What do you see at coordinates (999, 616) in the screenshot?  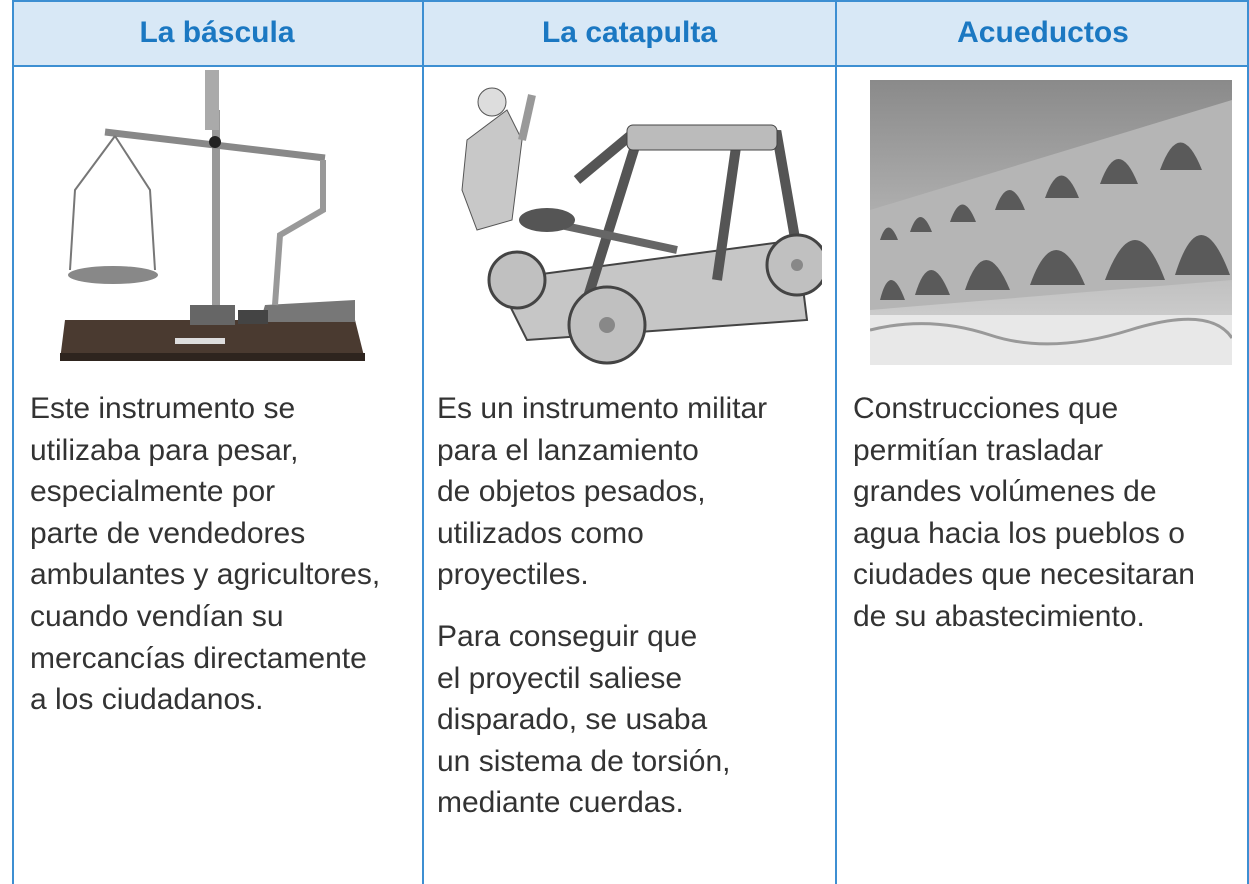 I see `text-line: de su abastecimiento.` at bounding box center [999, 616].